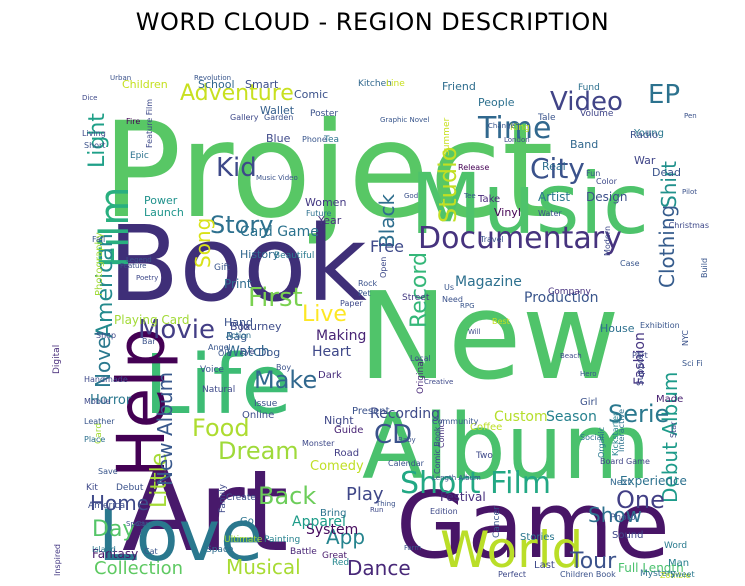 The image size is (745, 586). Describe the element at coordinates (241, 498) in the screenshot. I see `word-create: Create` at that location.